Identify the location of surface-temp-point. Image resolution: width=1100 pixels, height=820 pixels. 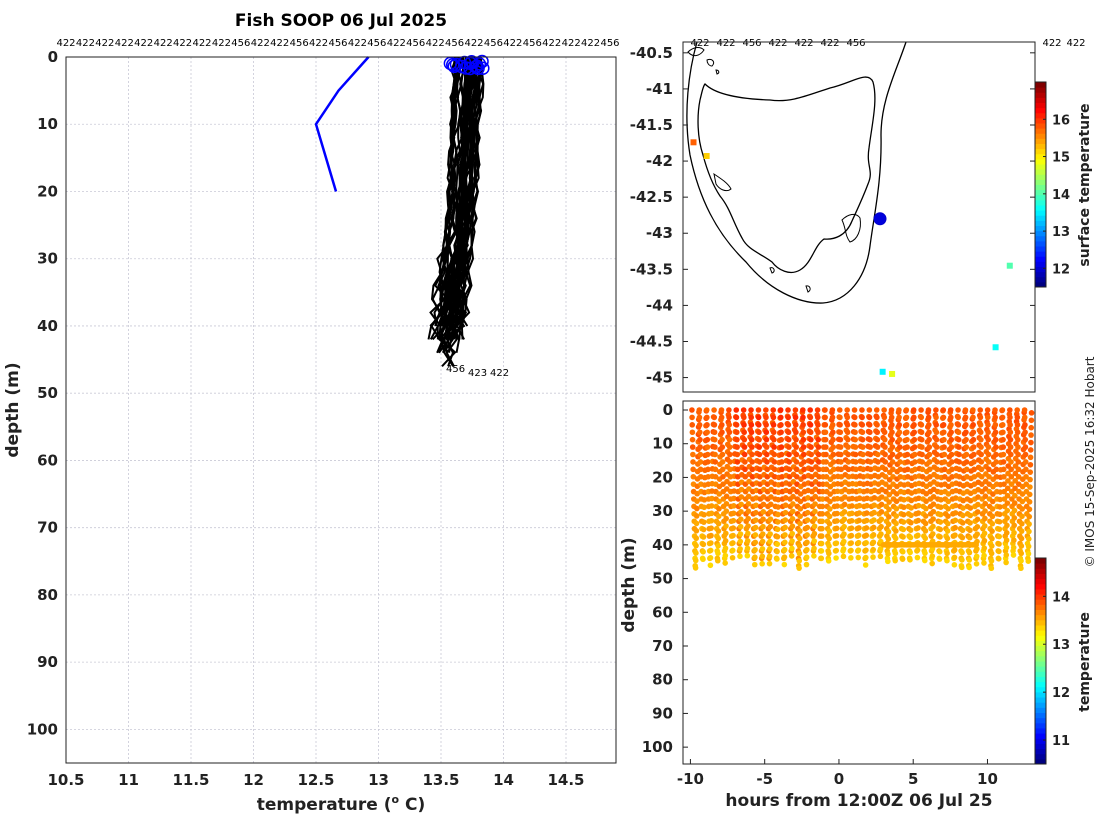
(882, 371).